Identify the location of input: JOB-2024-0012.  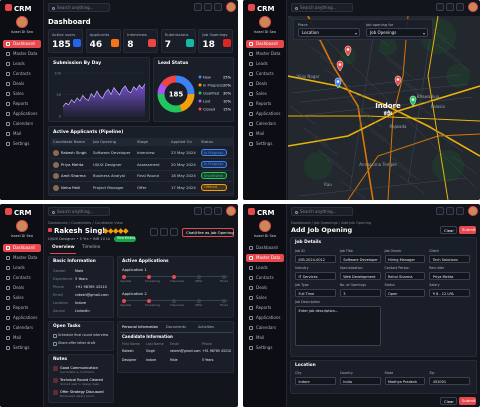
(315, 259).